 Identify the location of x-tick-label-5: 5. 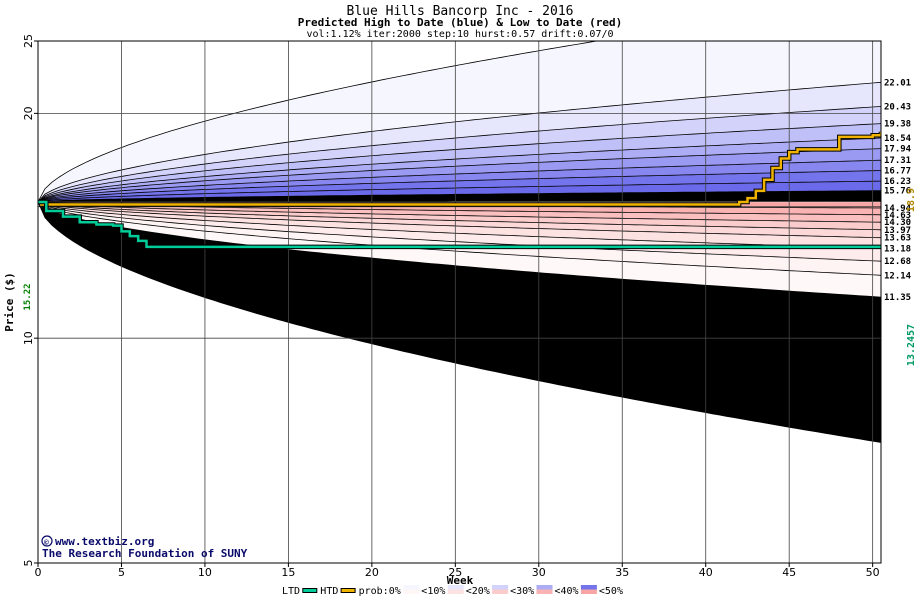
(121, 572).